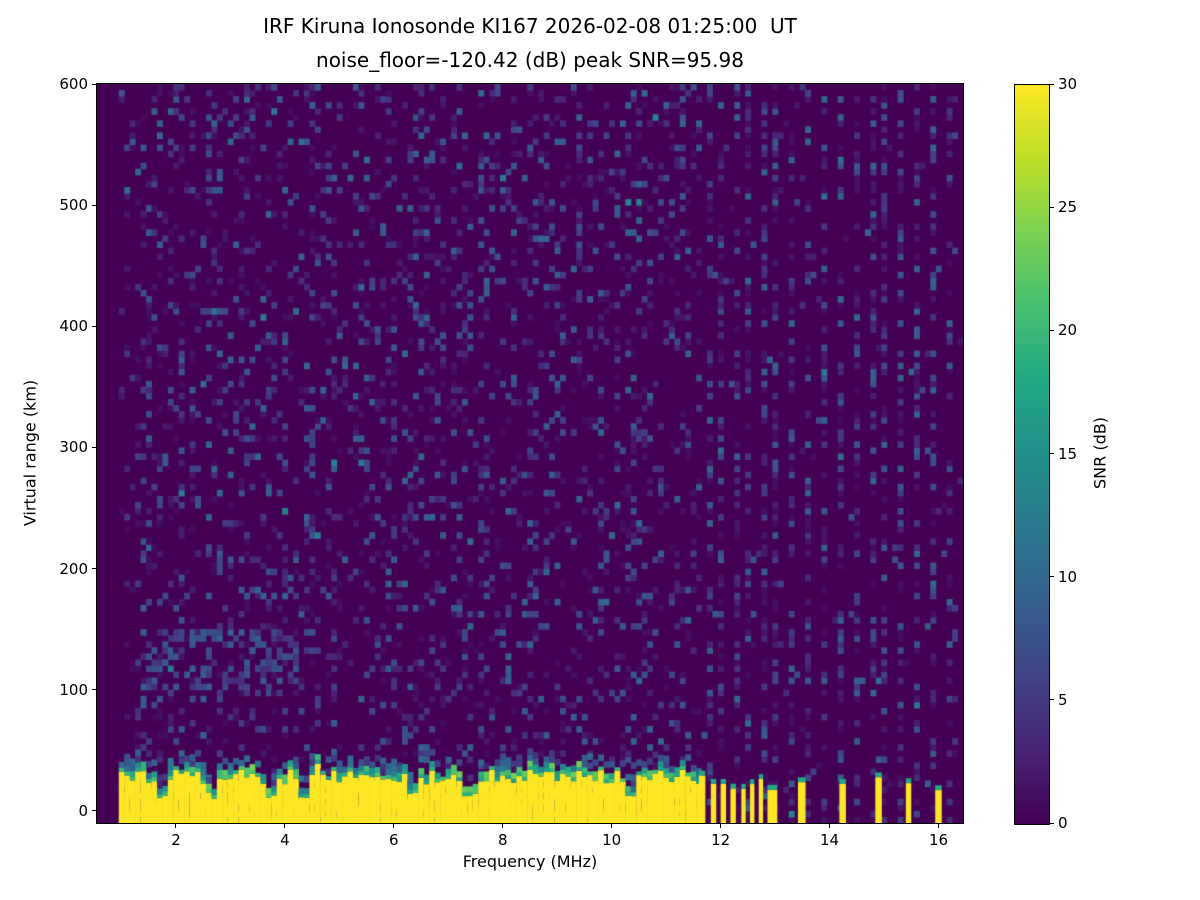  Describe the element at coordinates (1068, 576) in the screenshot. I see `colorbar-tick-label: 10` at that location.